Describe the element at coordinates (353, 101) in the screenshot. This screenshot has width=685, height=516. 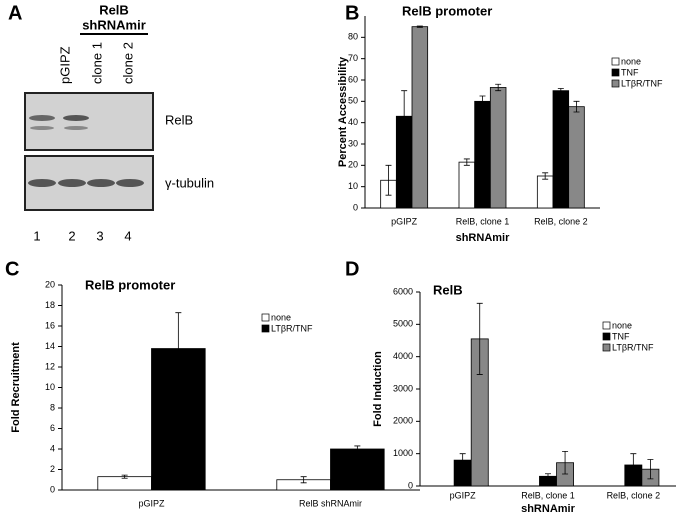
I see `y-tick-label: 50` at that location.